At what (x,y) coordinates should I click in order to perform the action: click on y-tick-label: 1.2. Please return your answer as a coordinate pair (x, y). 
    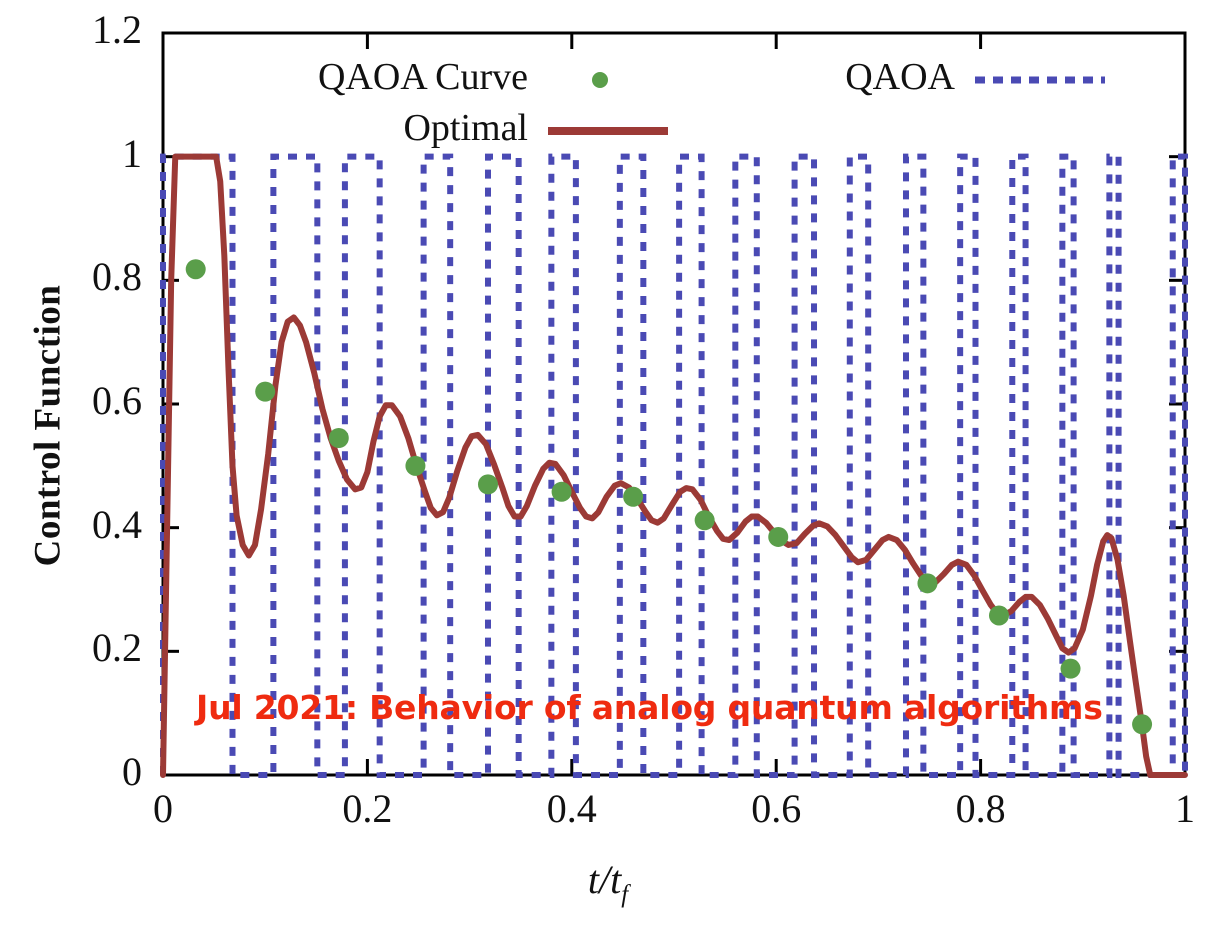
    Looking at the image, I should click on (117, 29).